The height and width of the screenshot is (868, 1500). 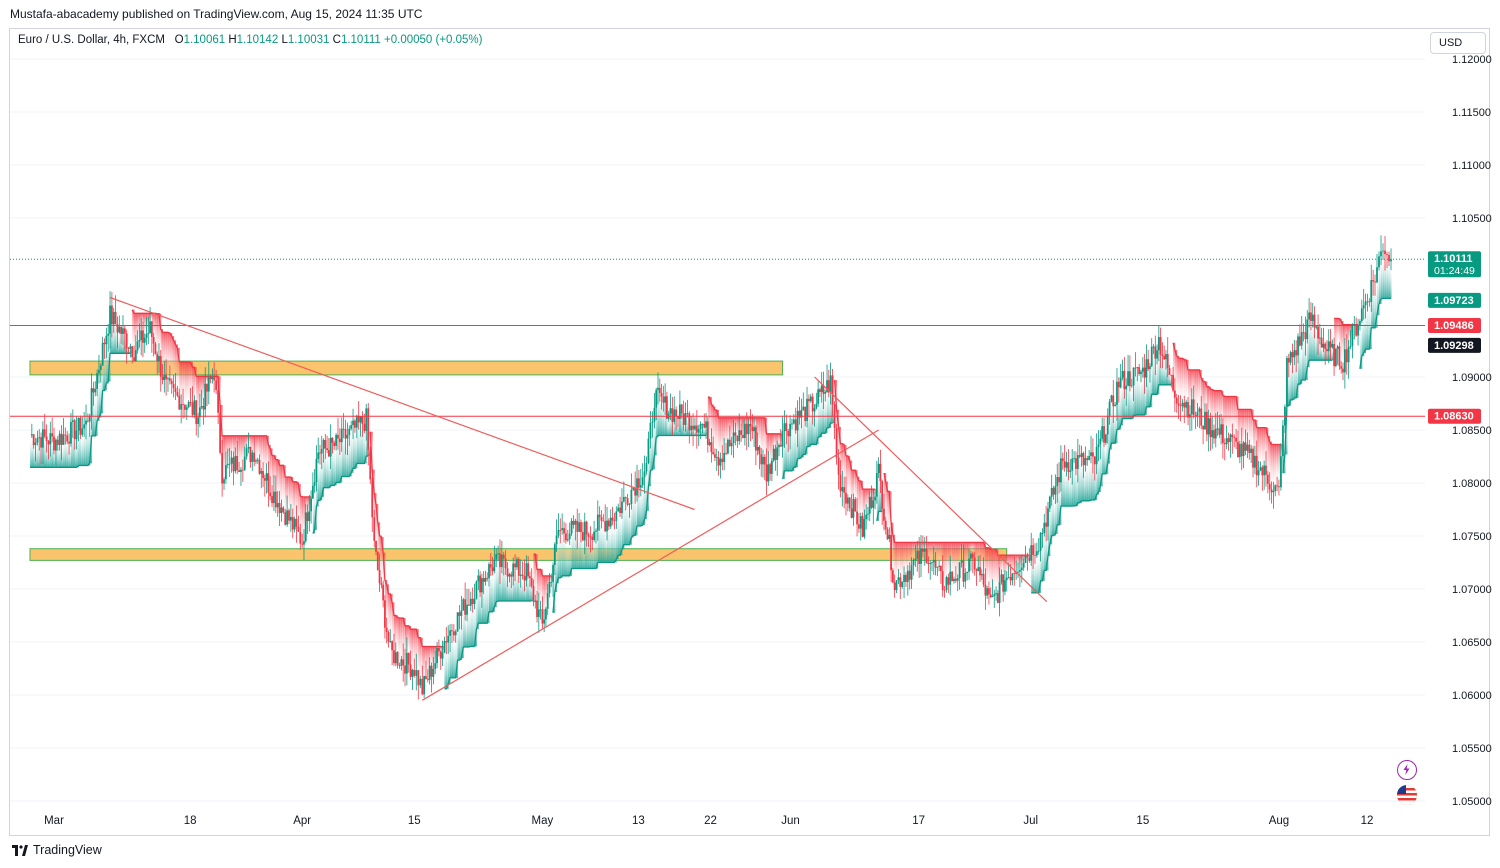 I want to click on lightning-icon, so click(x=1407, y=770).